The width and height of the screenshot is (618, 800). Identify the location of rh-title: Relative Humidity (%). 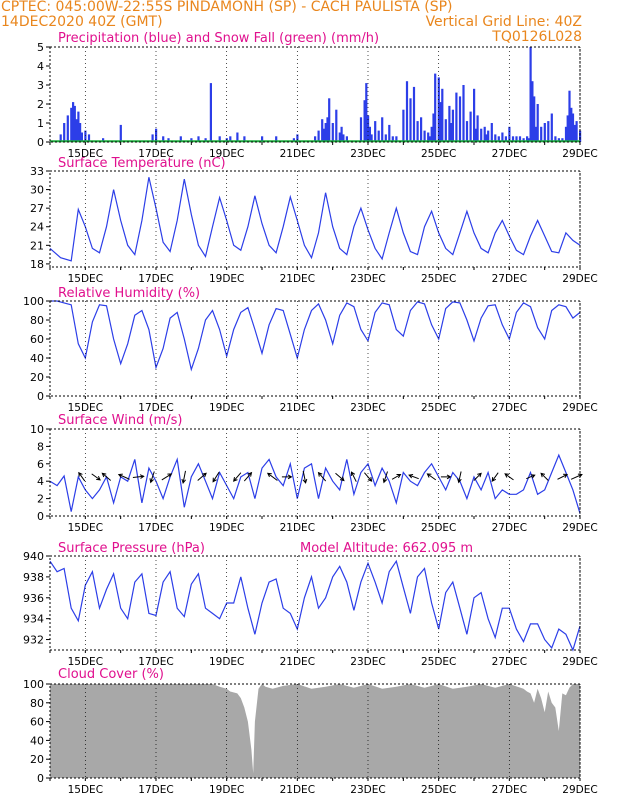
(129, 293).